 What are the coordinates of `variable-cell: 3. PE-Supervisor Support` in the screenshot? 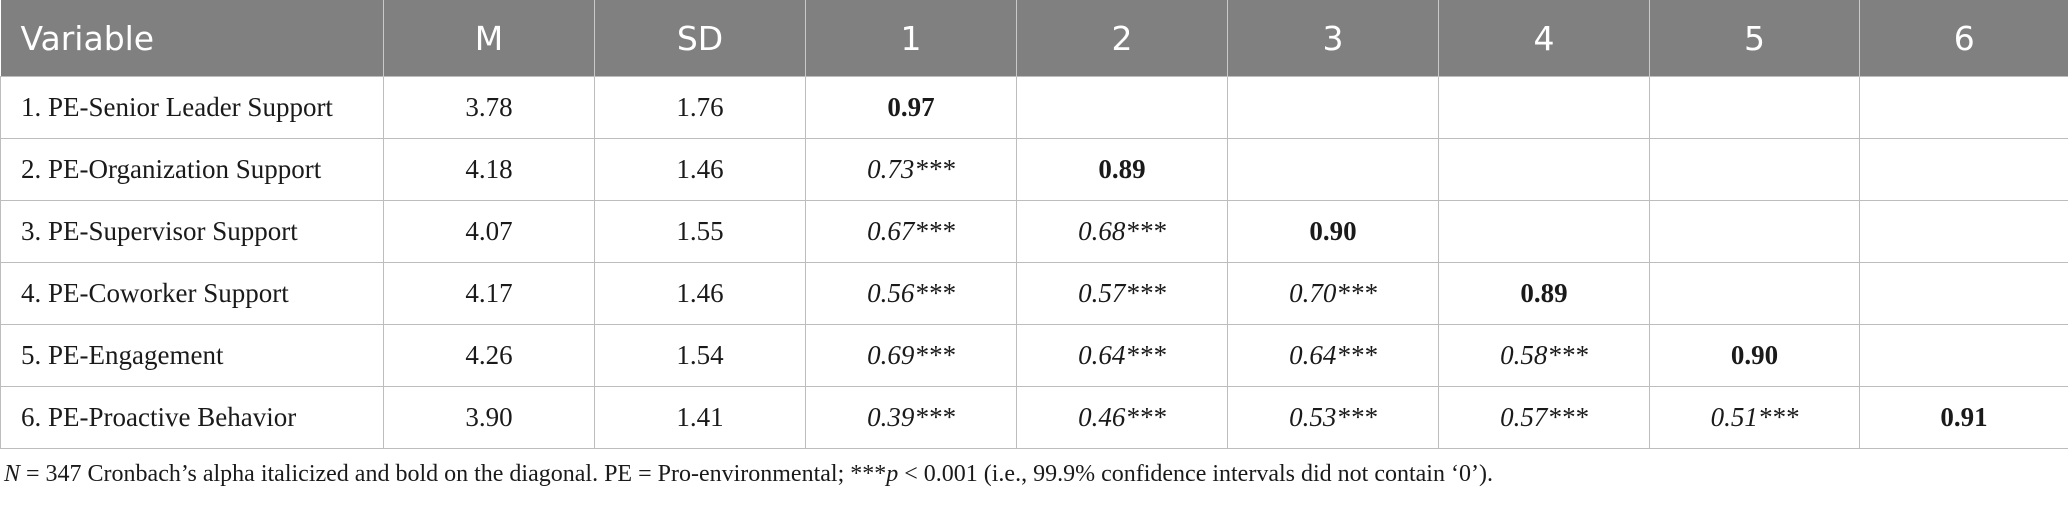 It's located at (192, 231).